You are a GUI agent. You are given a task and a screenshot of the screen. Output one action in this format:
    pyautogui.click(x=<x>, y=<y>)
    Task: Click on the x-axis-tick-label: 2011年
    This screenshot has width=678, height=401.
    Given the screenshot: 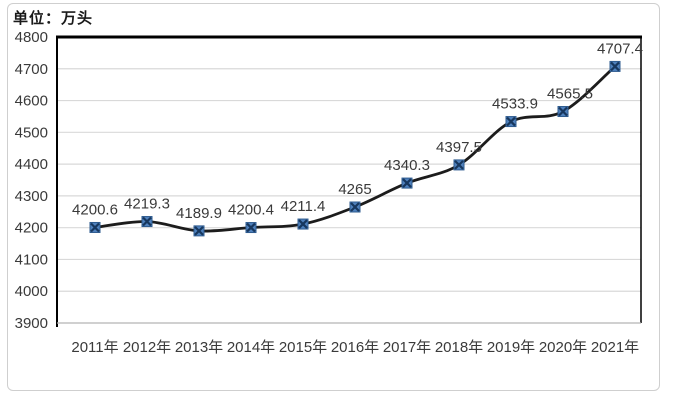 What is the action you would take?
    pyautogui.click(x=94, y=347)
    